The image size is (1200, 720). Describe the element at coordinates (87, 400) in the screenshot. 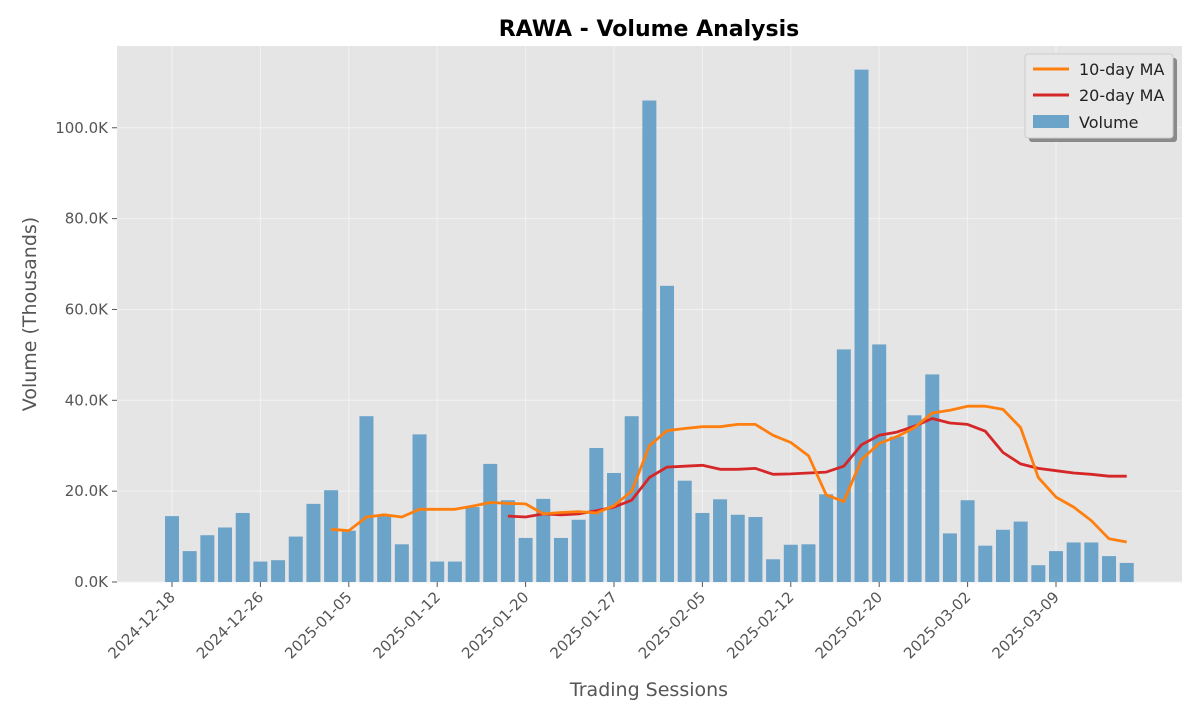

I see `y-tick-label: 40.0K` at that location.